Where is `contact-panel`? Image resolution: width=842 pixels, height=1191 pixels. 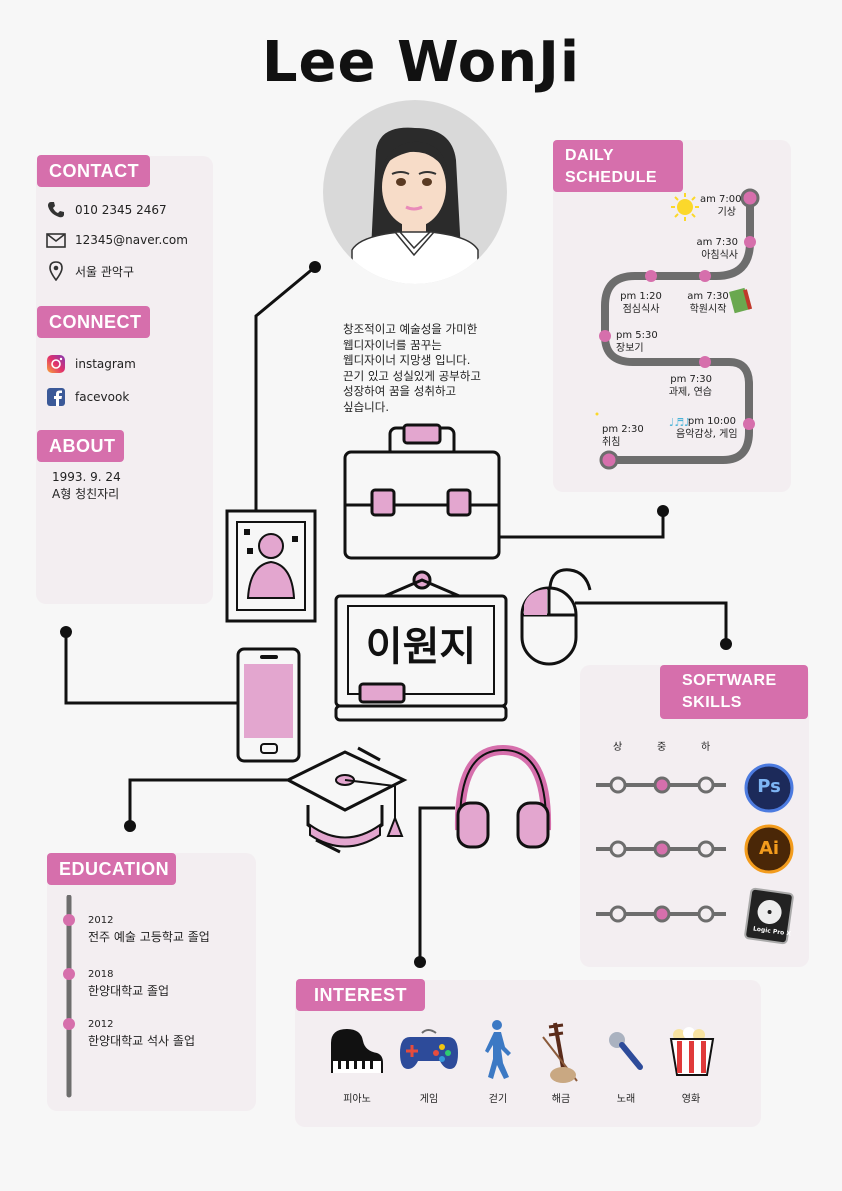 contact-panel is located at coordinates (124, 380).